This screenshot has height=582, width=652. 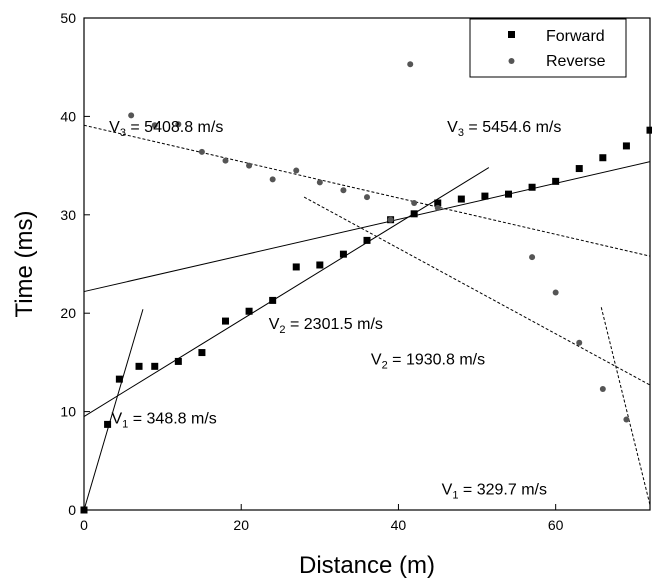 What do you see at coordinates (494, 491) in the screenshot?
I see `velocity-label: V1 = 329.7 m/s` at bounding box center [494, 491].